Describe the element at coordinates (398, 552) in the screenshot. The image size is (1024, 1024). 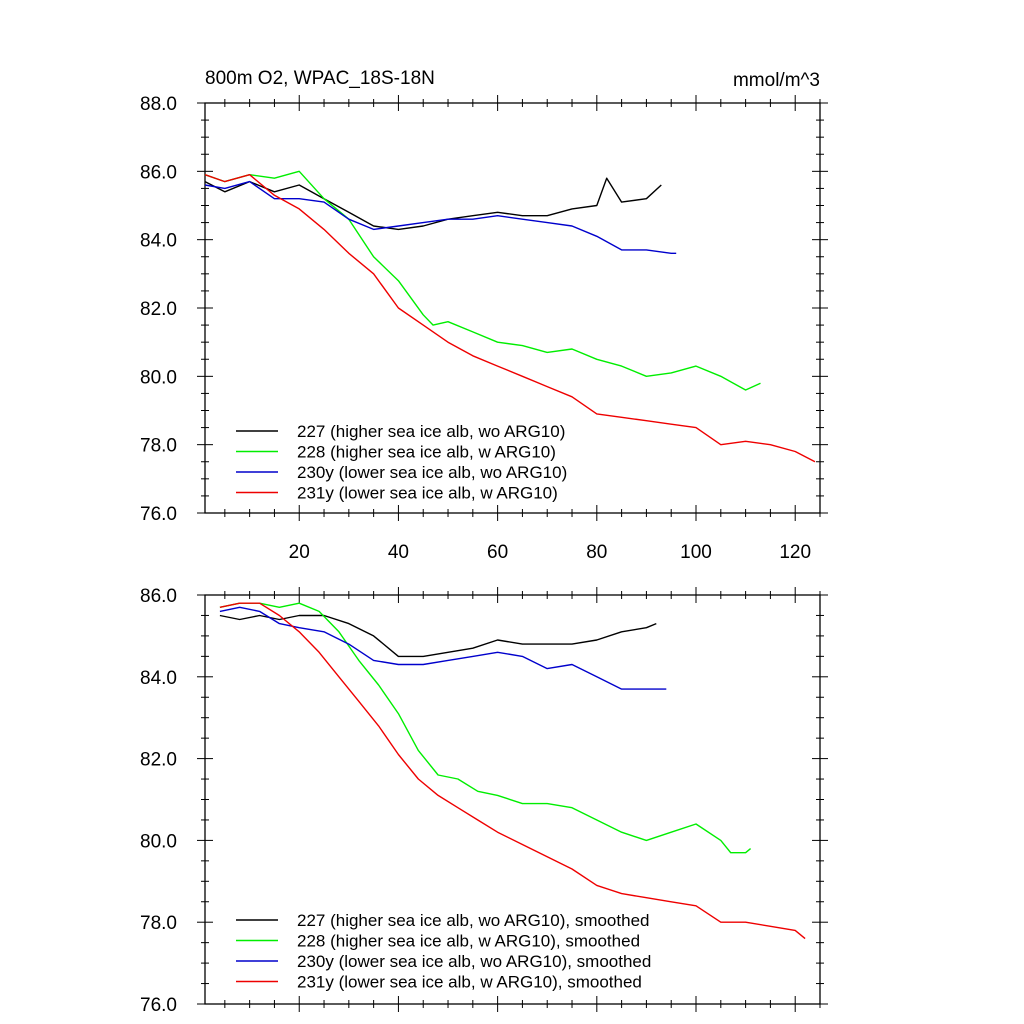
I see `x-tick-label: 40` at that location.